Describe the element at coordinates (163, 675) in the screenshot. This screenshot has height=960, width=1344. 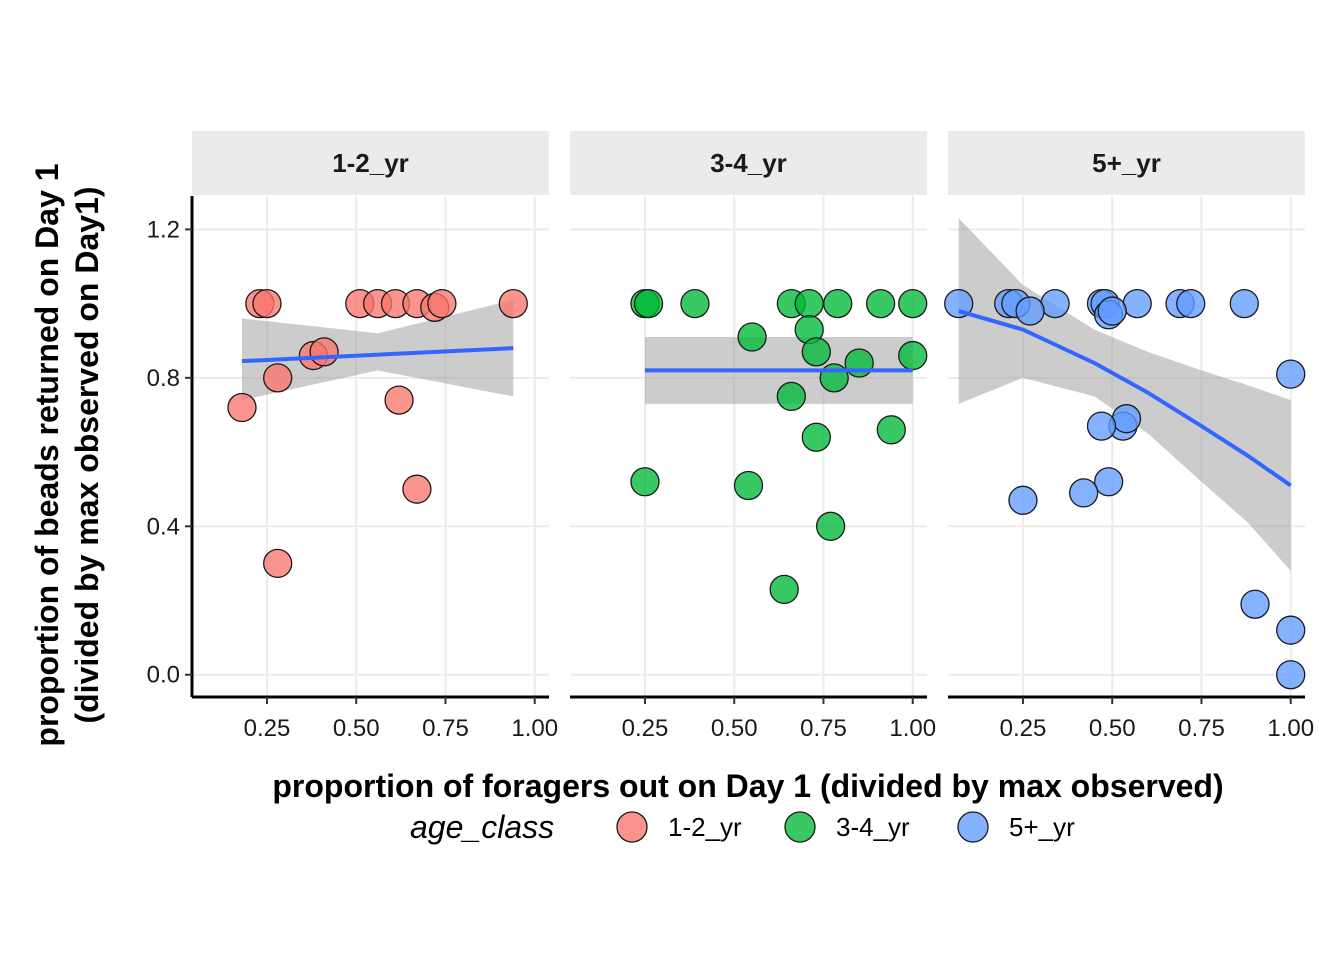
I see `y-tick-label: 0.0` at that location.